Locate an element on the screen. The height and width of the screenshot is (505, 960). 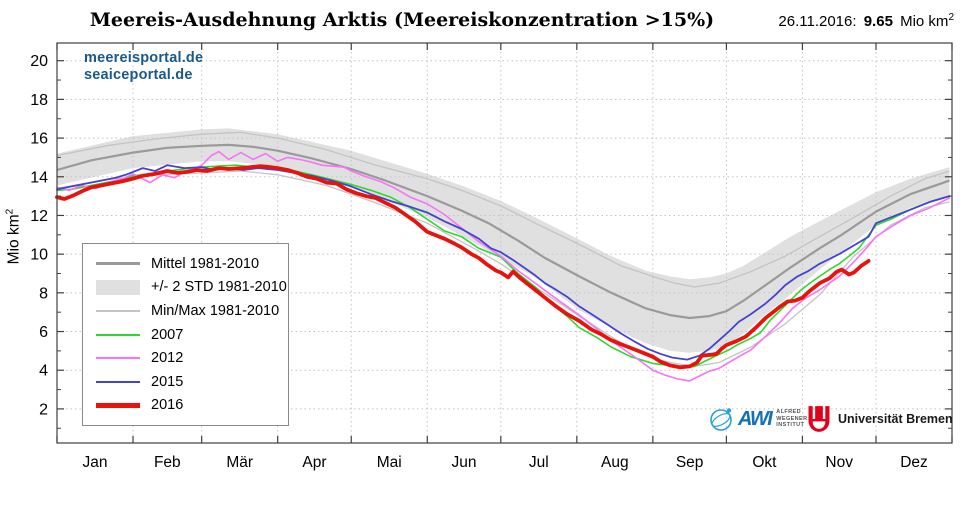
legend-item-2007: 2007 is located at coordinates (185, 335).